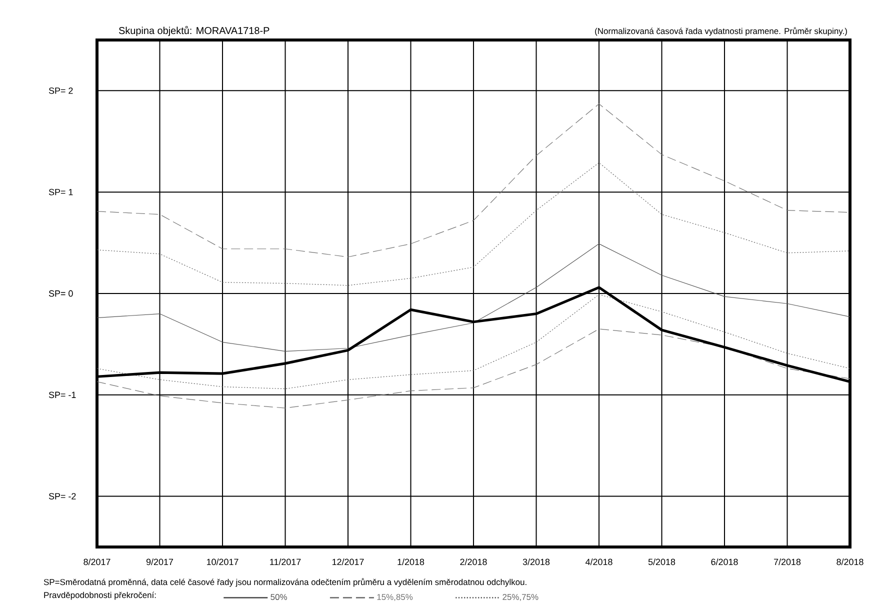  I want to click on legend-title: Pravděpodobnosti překročení:, so click(100, 596).